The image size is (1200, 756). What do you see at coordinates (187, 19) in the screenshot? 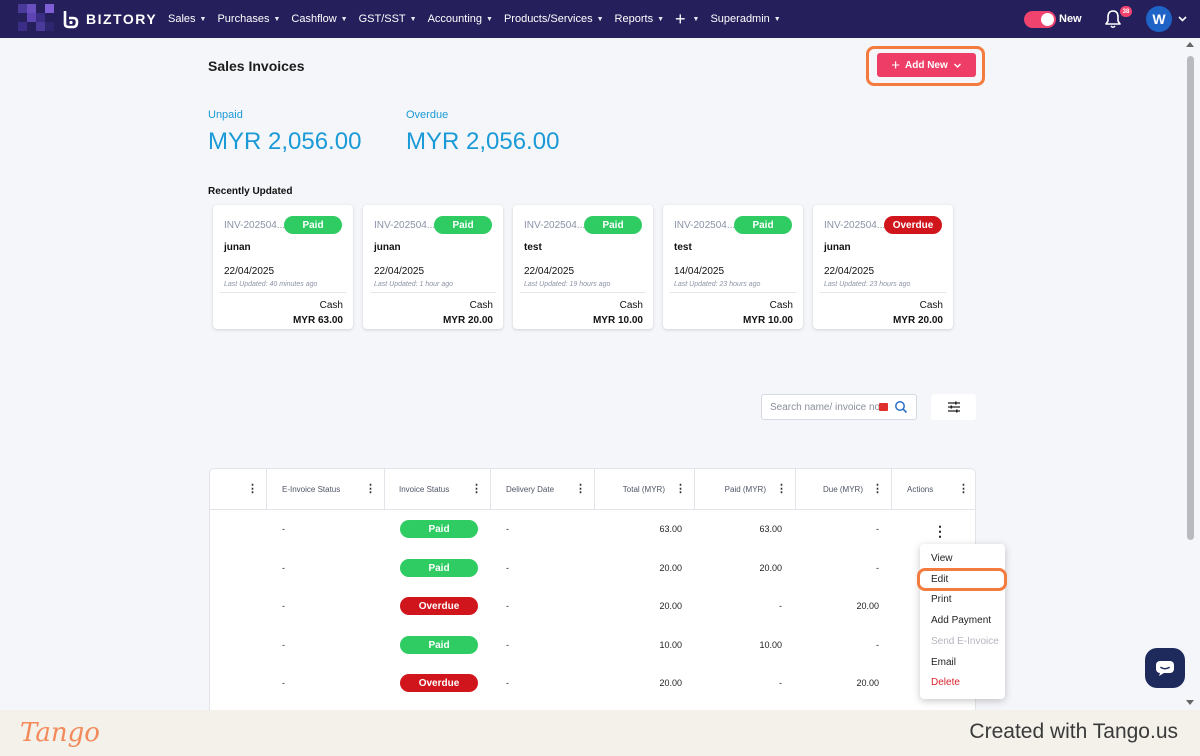
I see `menu-sales: Sales ▼` at bounding box center [187, 19].